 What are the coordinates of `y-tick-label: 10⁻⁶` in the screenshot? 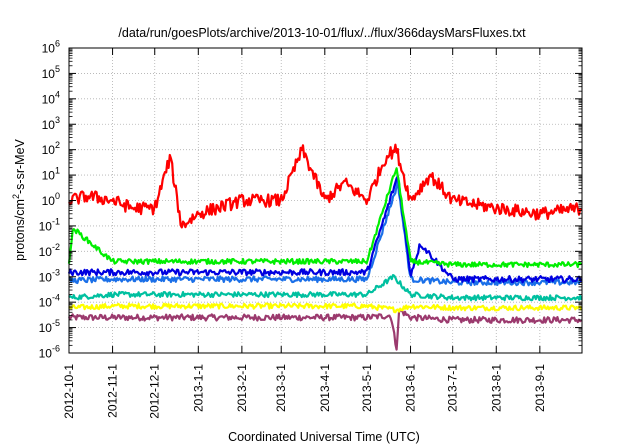 It's located at (49, 352).